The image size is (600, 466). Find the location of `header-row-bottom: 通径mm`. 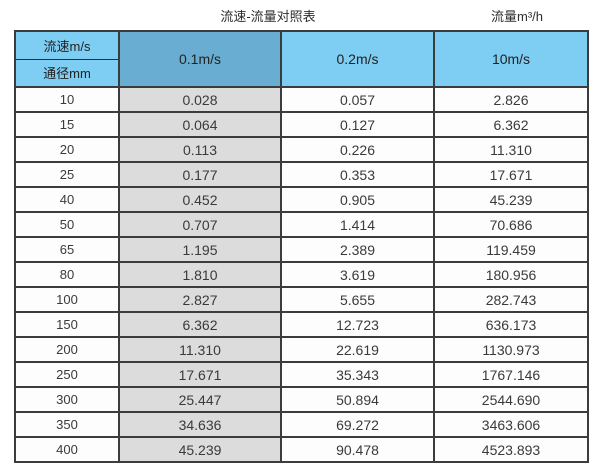

header-row-bottom: 通径mm is located at coordinates (301, 73).